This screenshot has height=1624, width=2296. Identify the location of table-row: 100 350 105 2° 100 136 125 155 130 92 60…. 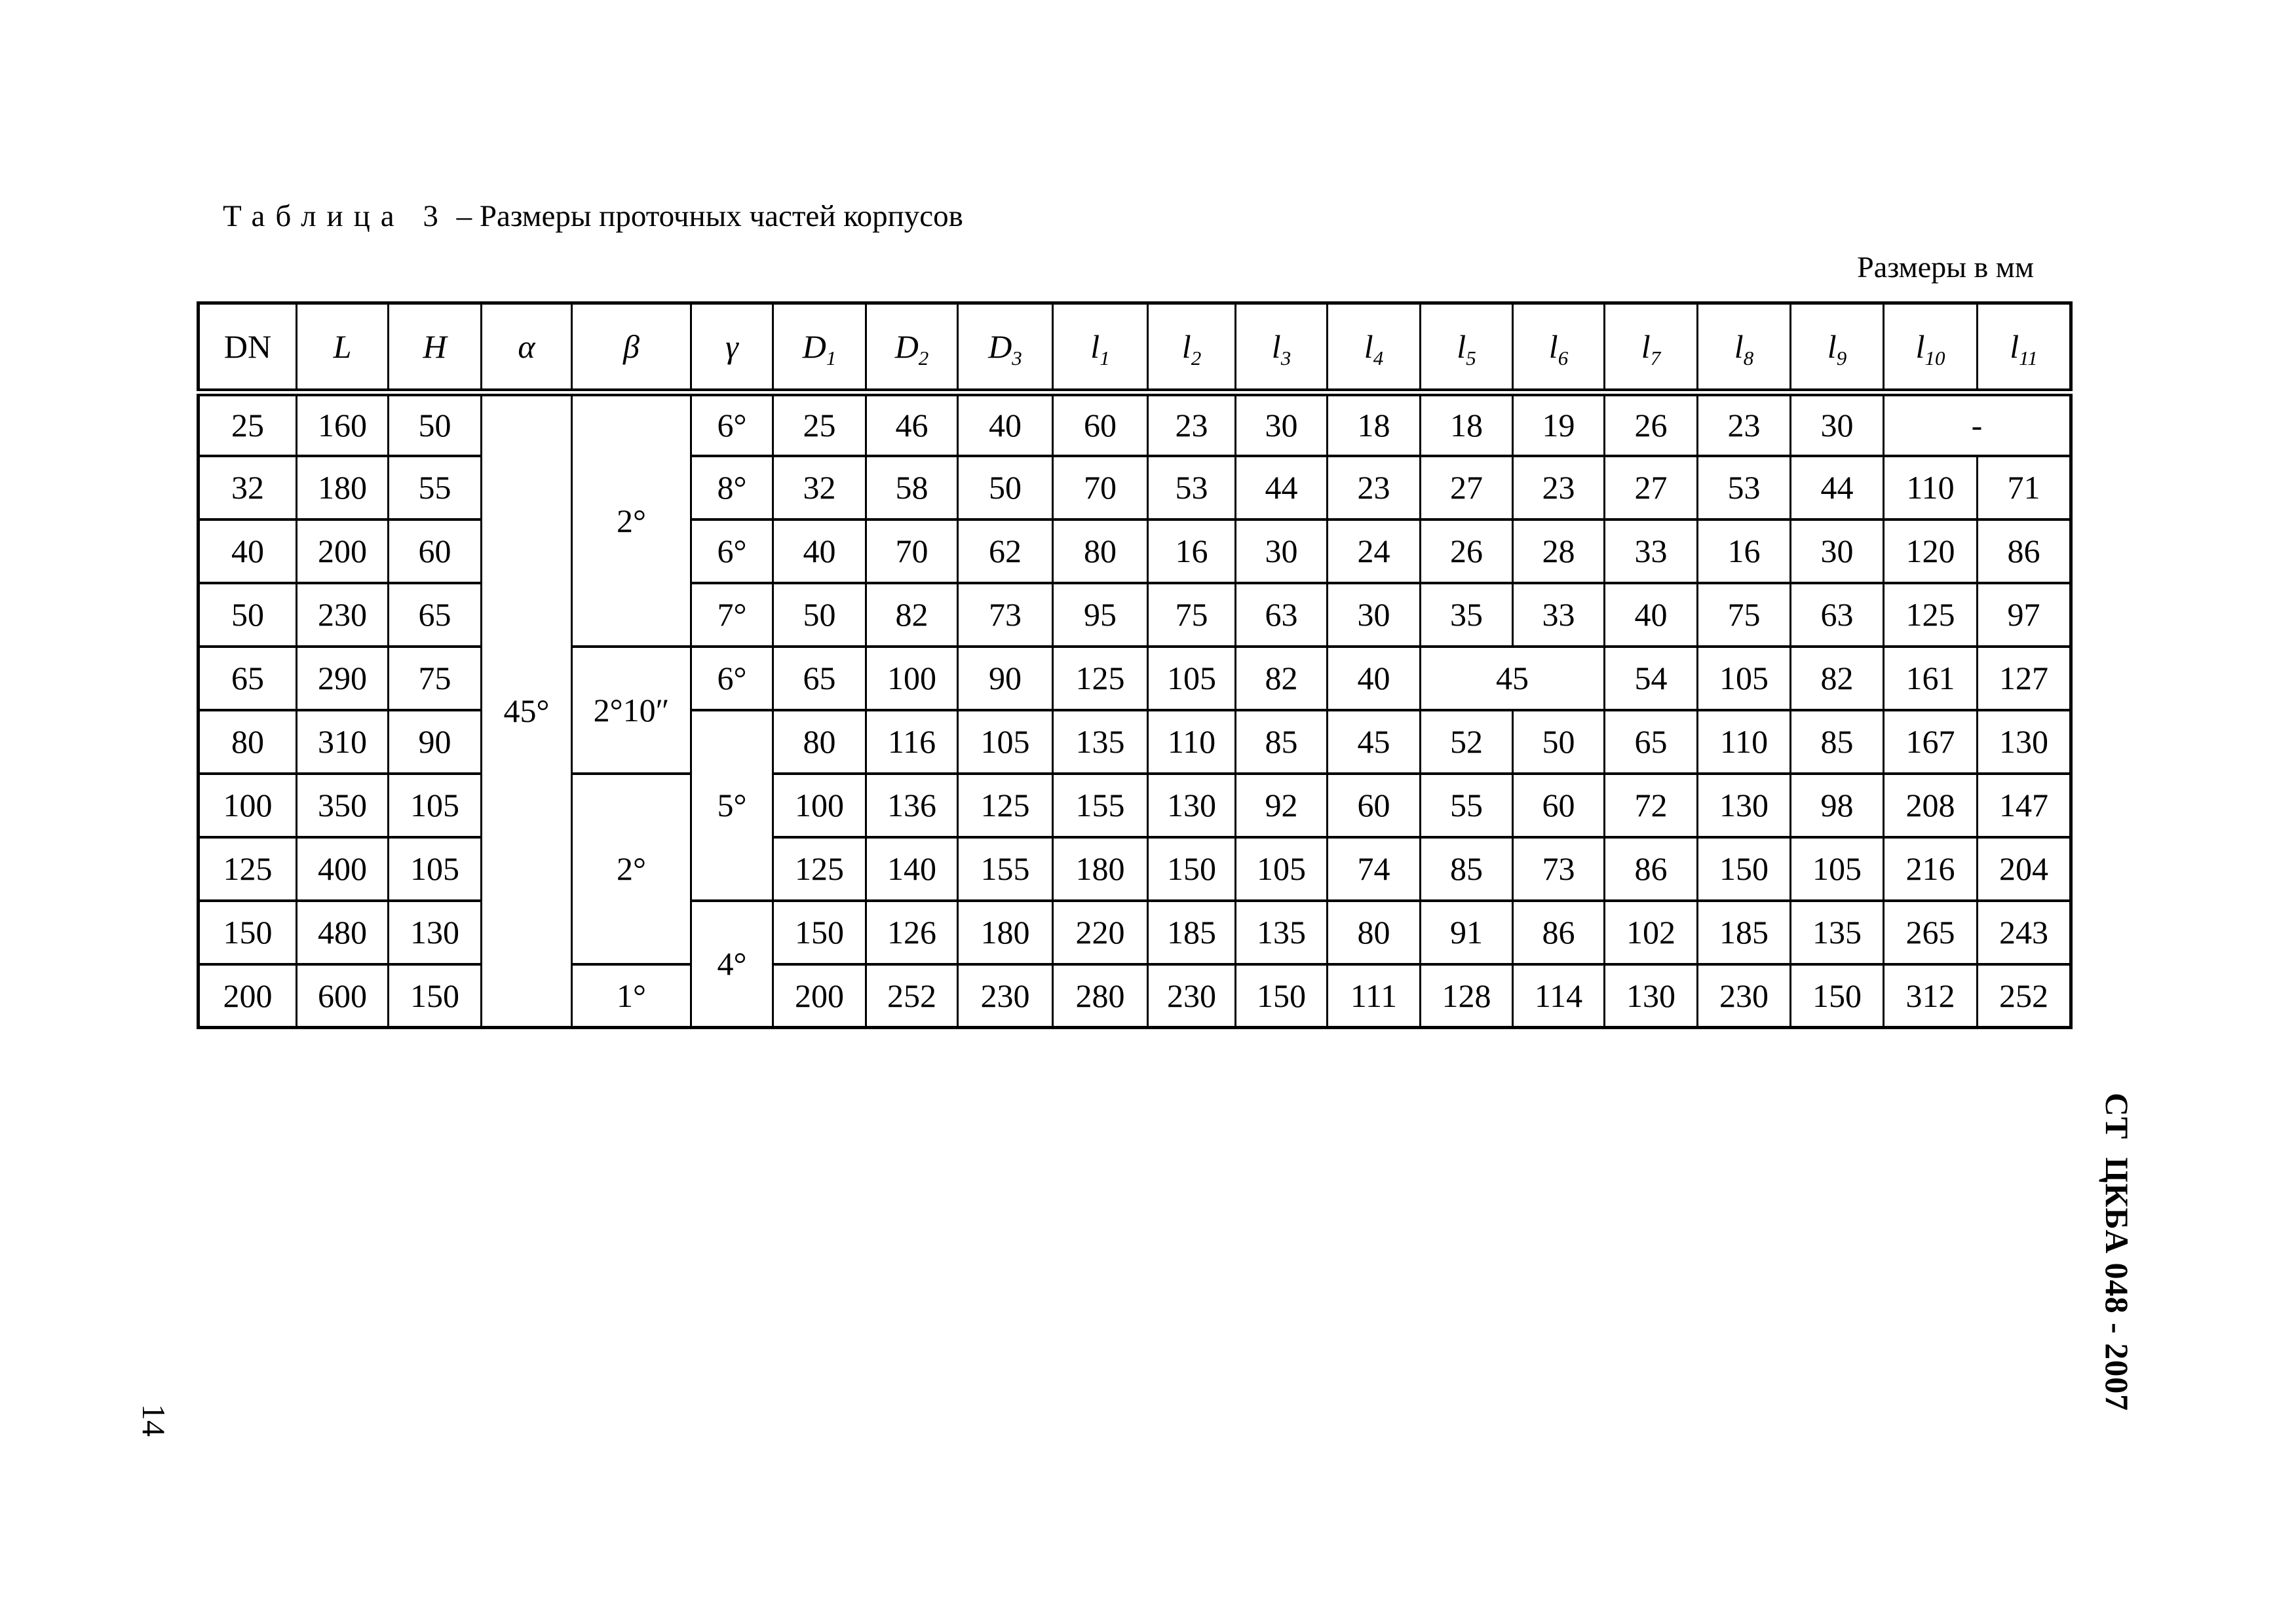
(1134, 869).